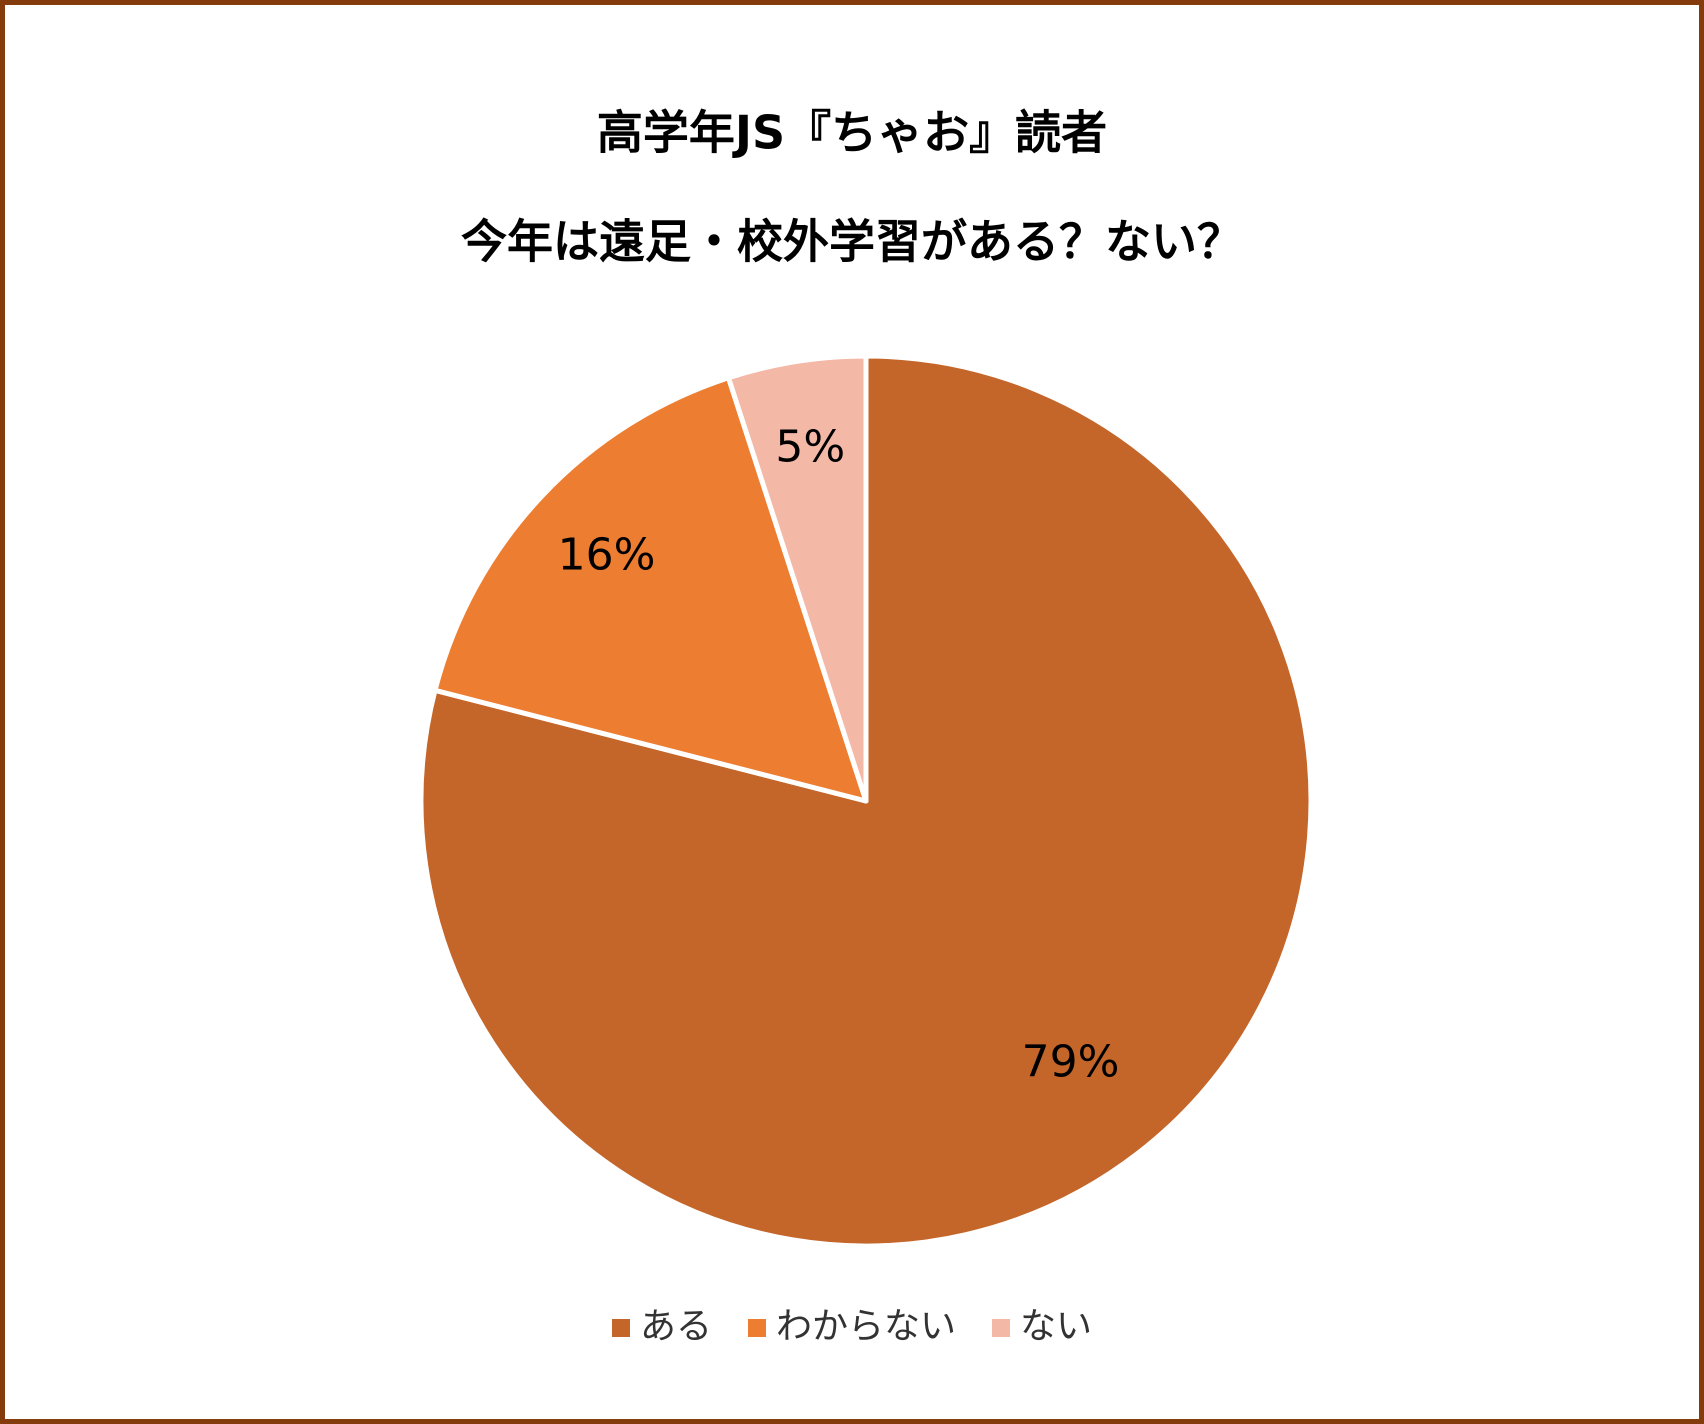 The image size is (1704, 1424). I want to click on chart-title: 今年は遠足・校外学習がある？ない？, so click(852, 242).